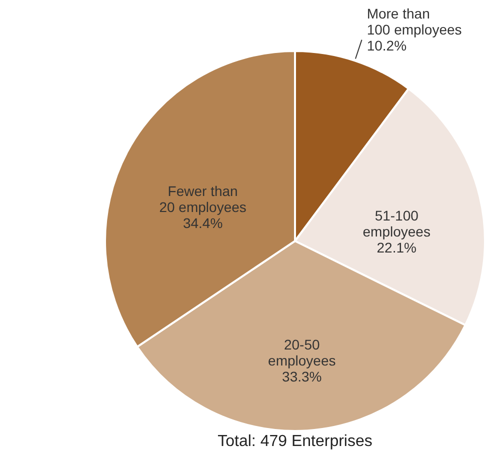  What do you see at coordinates (396, 224) in the screenshot?
I see `slice-label: 51-100 employees` at bounding box center [396, 224].